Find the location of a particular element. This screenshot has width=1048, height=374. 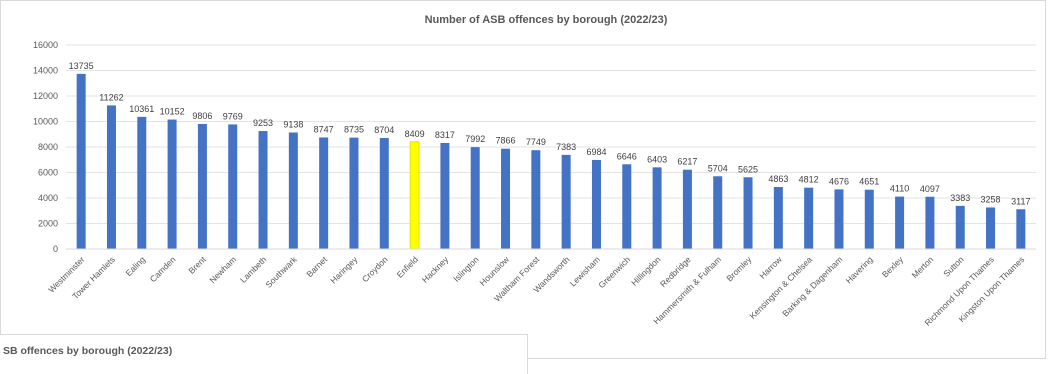

y-tick-label: 8000 is located at coordinates (48, 147).